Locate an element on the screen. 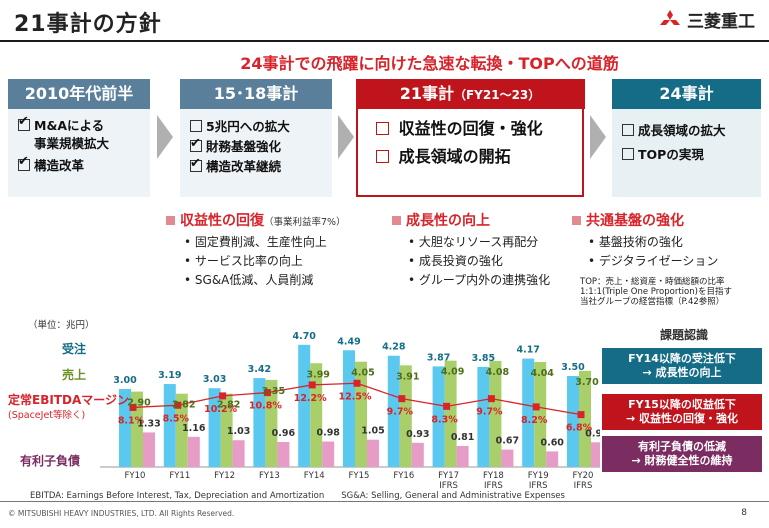 The height and width of the screenshot is (528, 769). bar-label-0-4: 4.70 is located at coordinates (304, 336).